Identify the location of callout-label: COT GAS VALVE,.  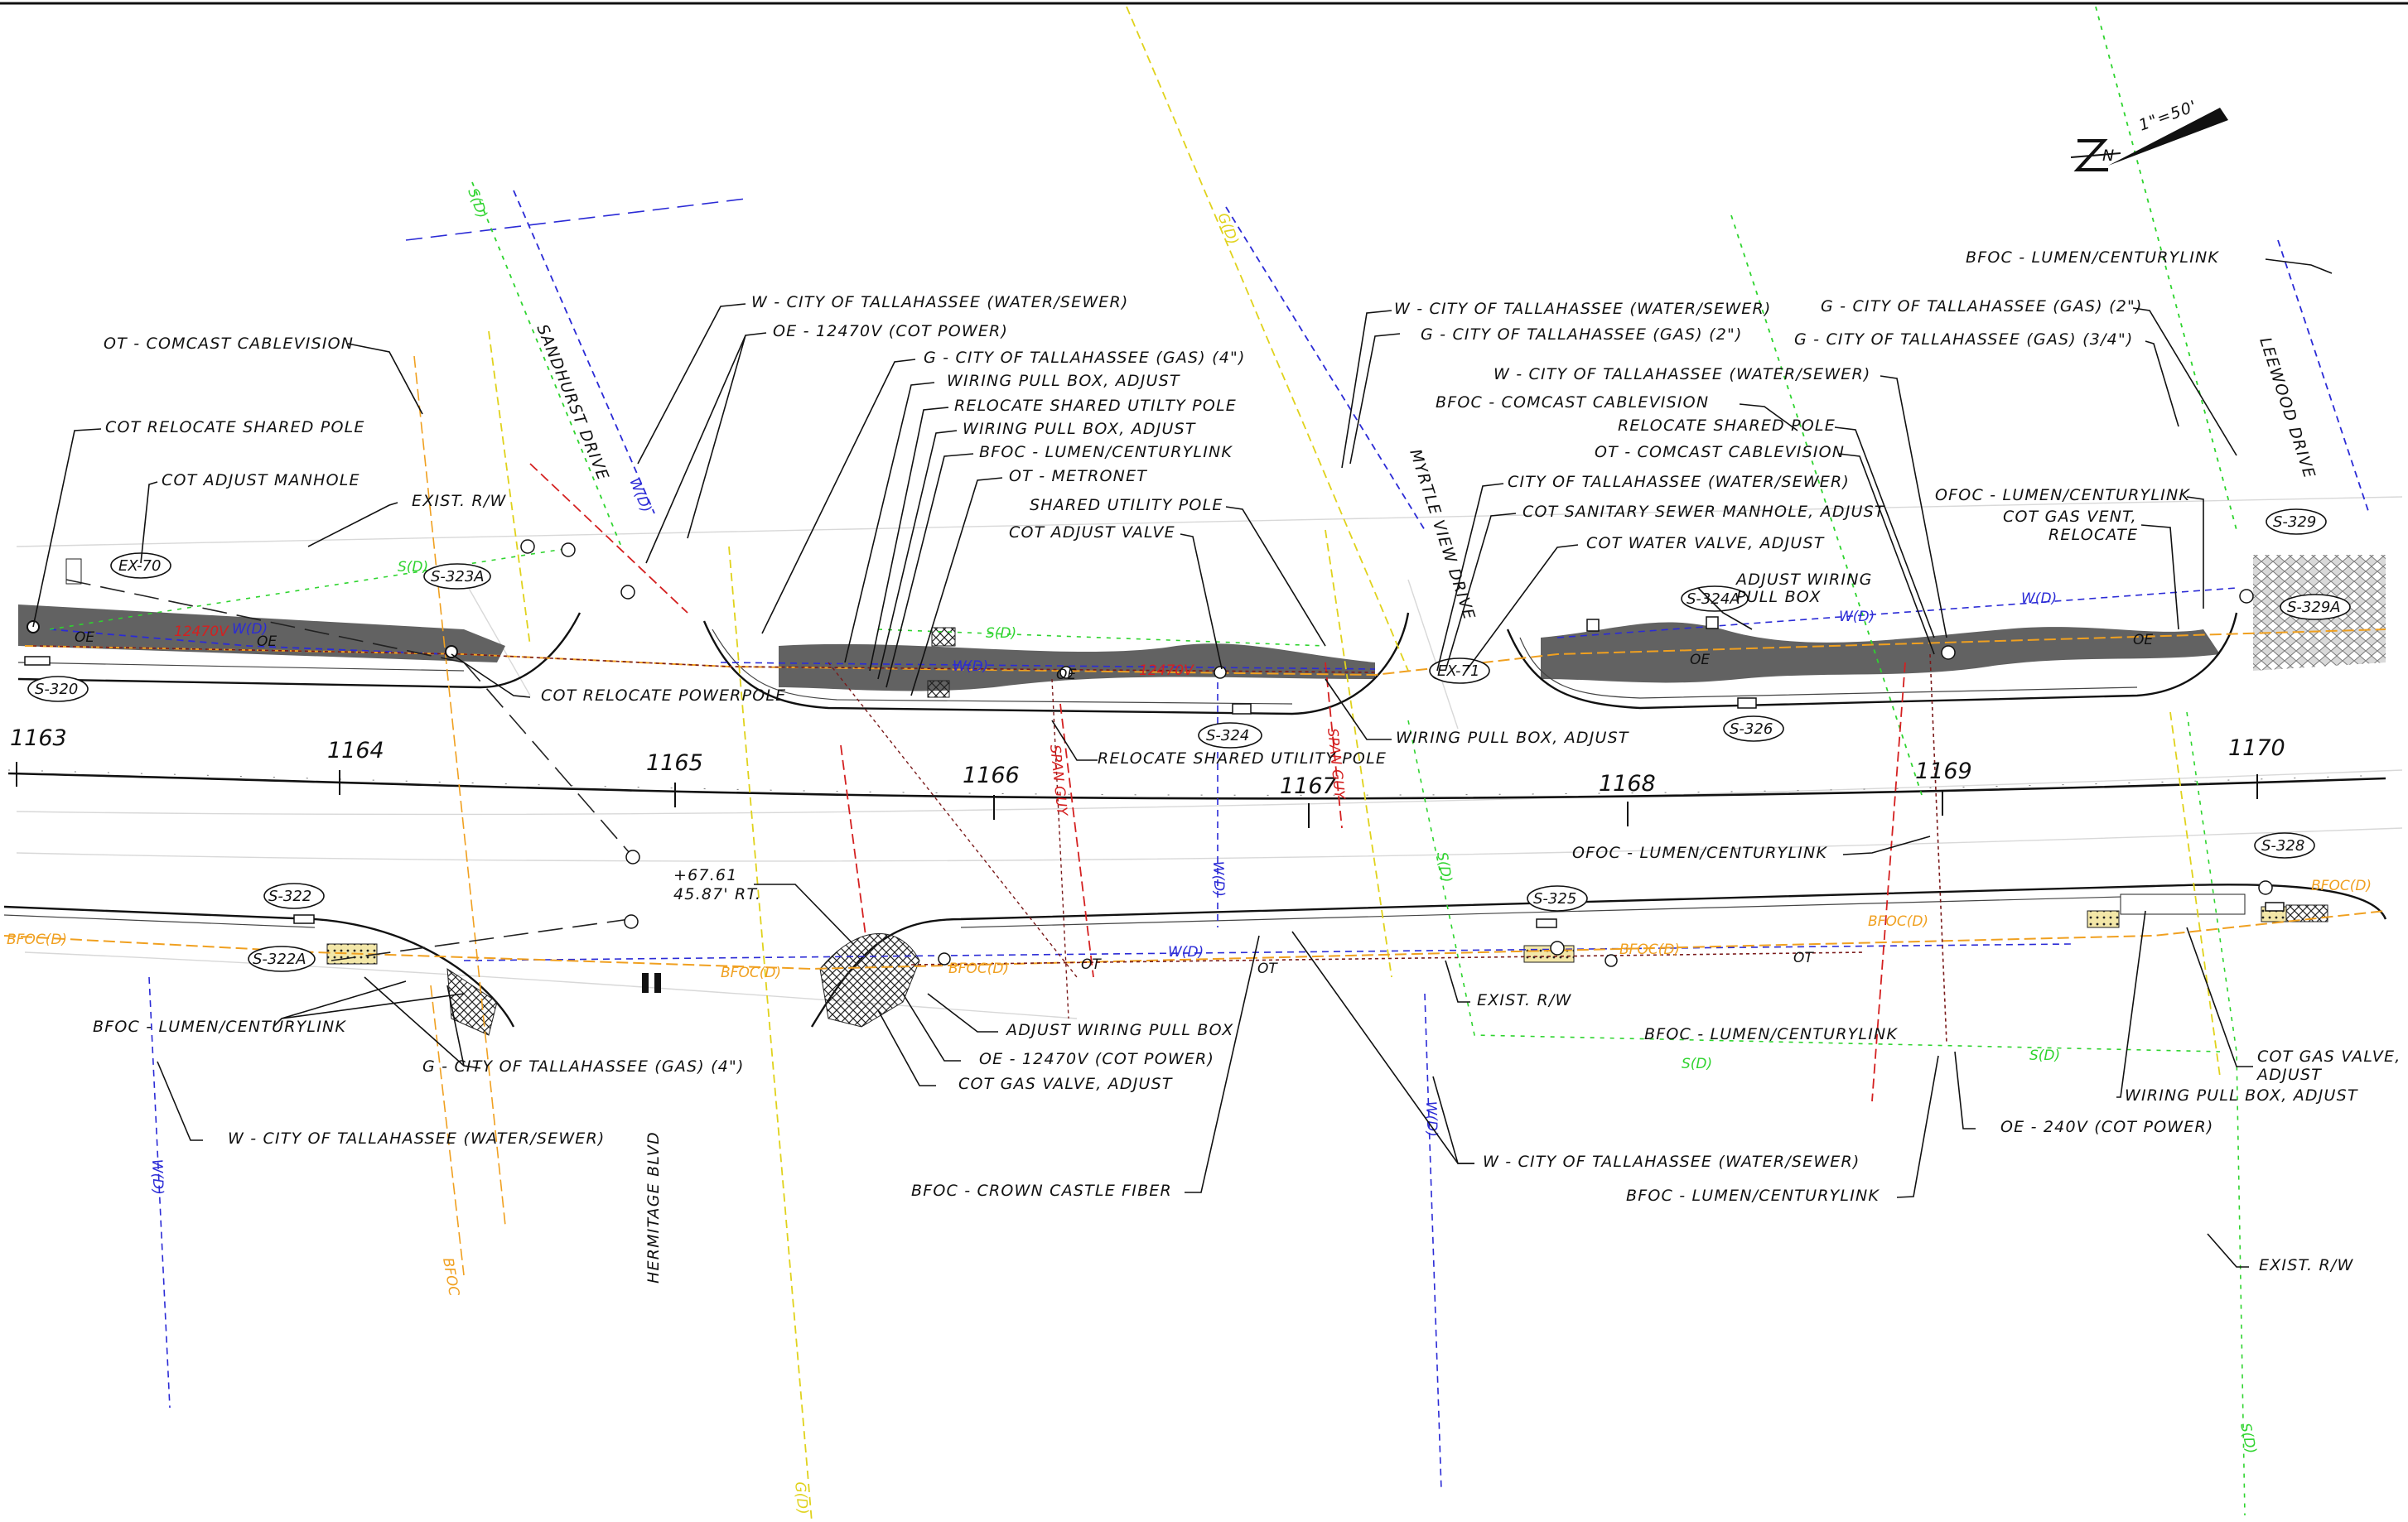
(2329, 1057).